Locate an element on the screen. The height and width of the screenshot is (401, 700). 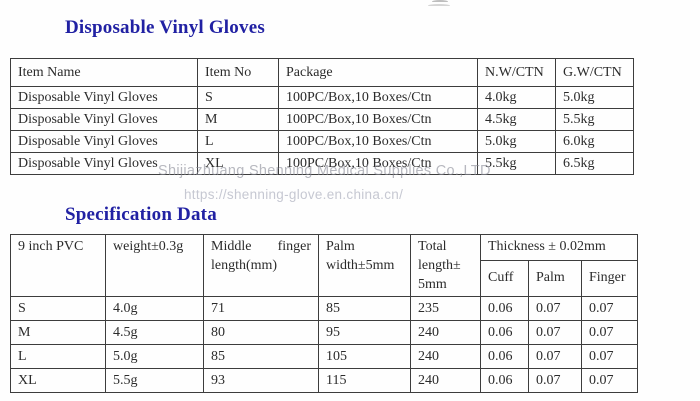
cell-item-no: L is located at coordinates (238, 141).